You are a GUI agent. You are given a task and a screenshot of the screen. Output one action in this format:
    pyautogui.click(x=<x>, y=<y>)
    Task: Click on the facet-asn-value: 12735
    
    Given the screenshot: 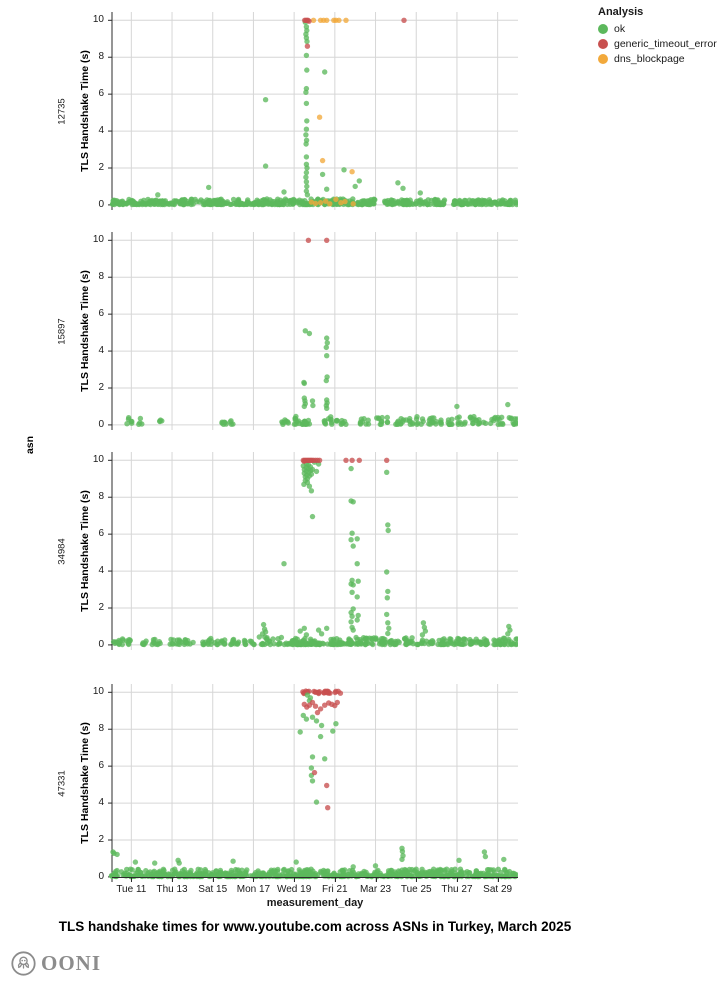 What is the action you would take?
    pyautogui.click(x=62, y=111)
    